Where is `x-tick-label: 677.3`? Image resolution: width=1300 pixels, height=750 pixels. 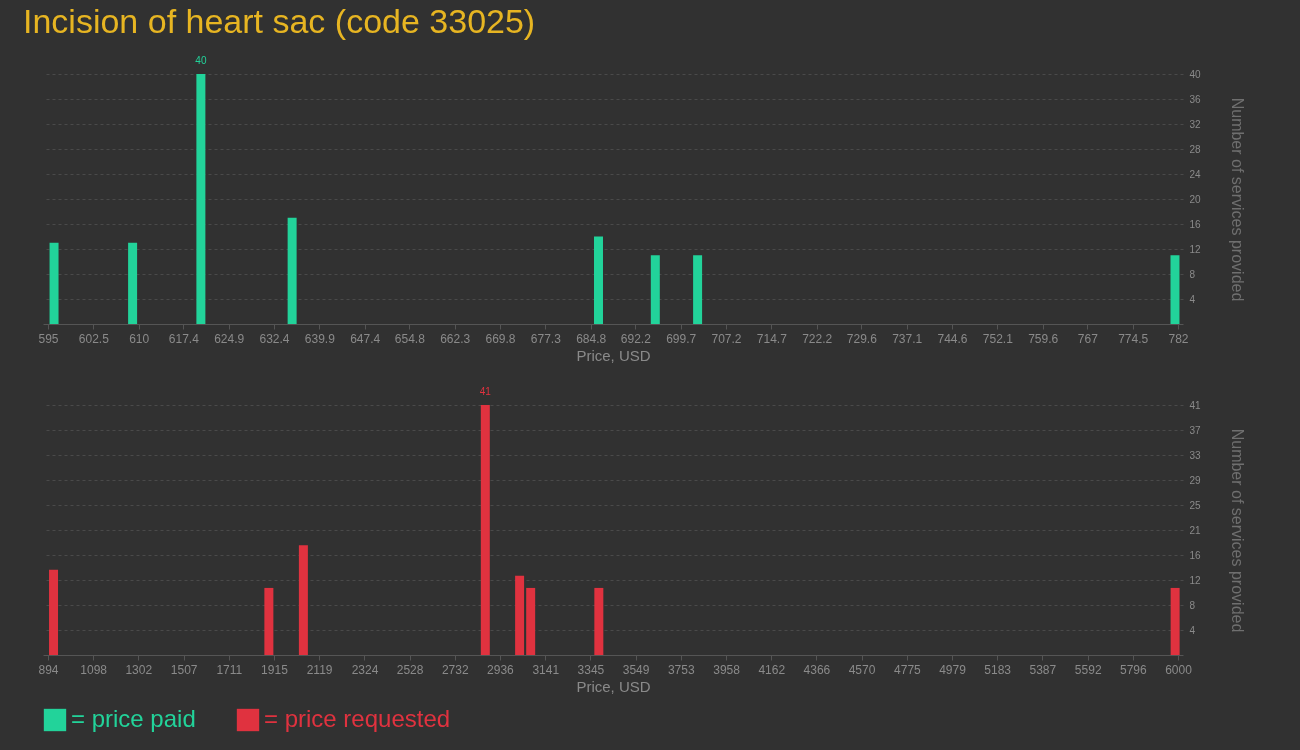 x-tick-label: 677.3 is located at coordinates (546, 338).